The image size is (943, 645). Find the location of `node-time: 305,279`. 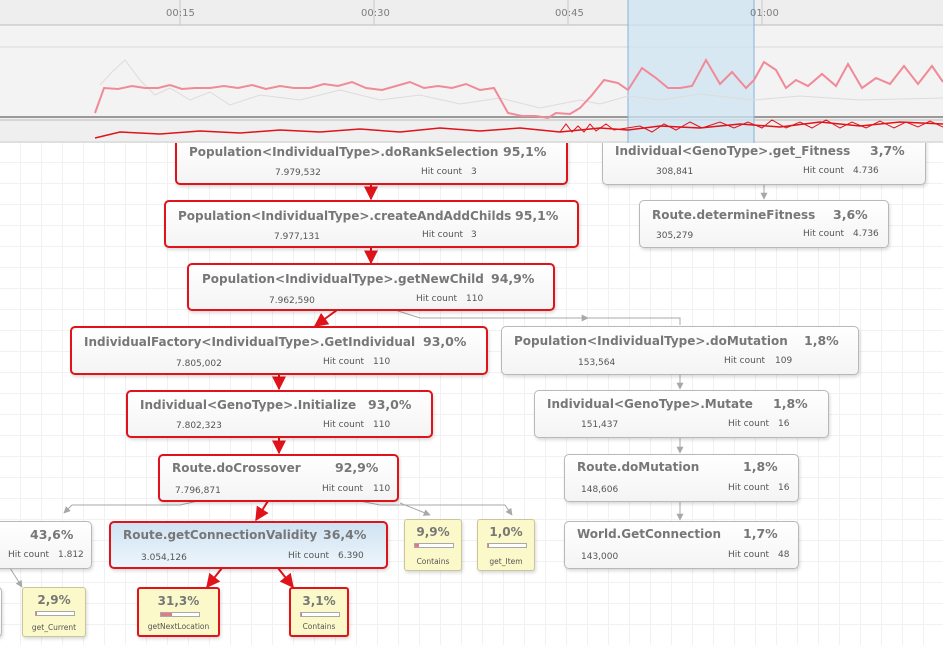

node-time: 305,279 is located at coordinates (675, 236).